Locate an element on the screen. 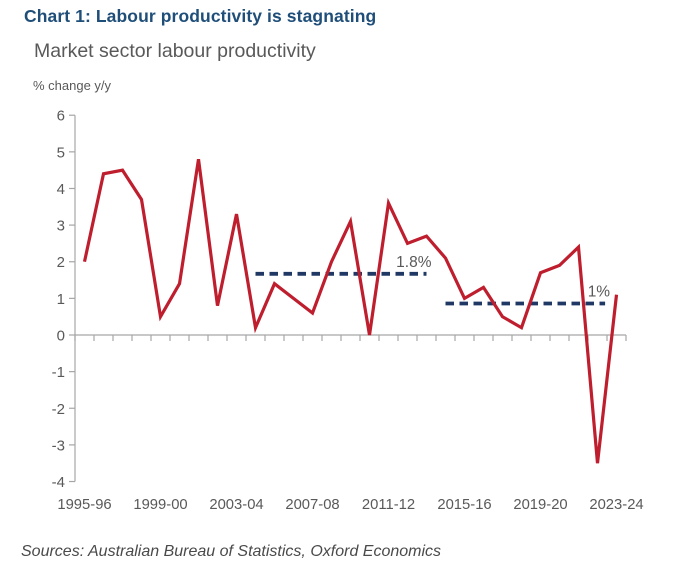  y-tick-label: 3 is located at coordinates (61, 226).